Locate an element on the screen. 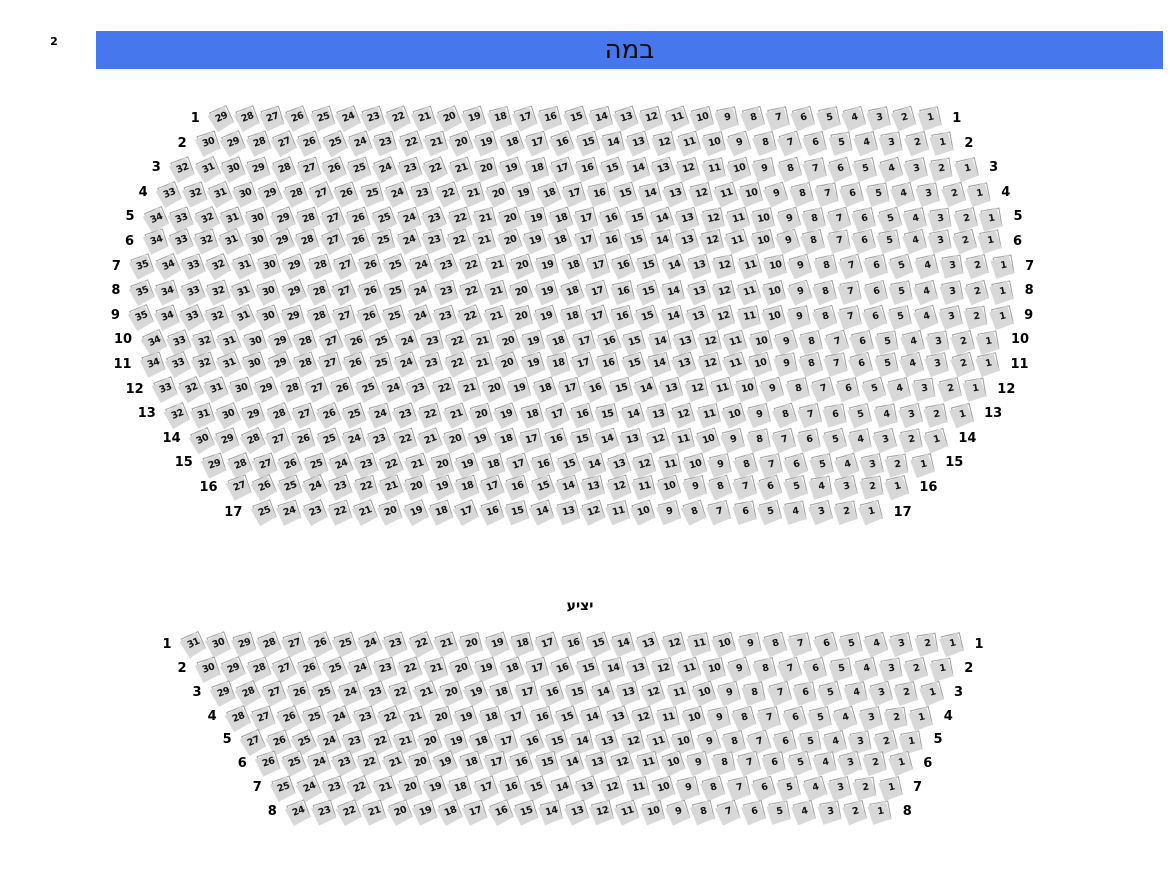 This screenshot has width=1170, height=880. seat: 18 is located at coordinates (561, 218).